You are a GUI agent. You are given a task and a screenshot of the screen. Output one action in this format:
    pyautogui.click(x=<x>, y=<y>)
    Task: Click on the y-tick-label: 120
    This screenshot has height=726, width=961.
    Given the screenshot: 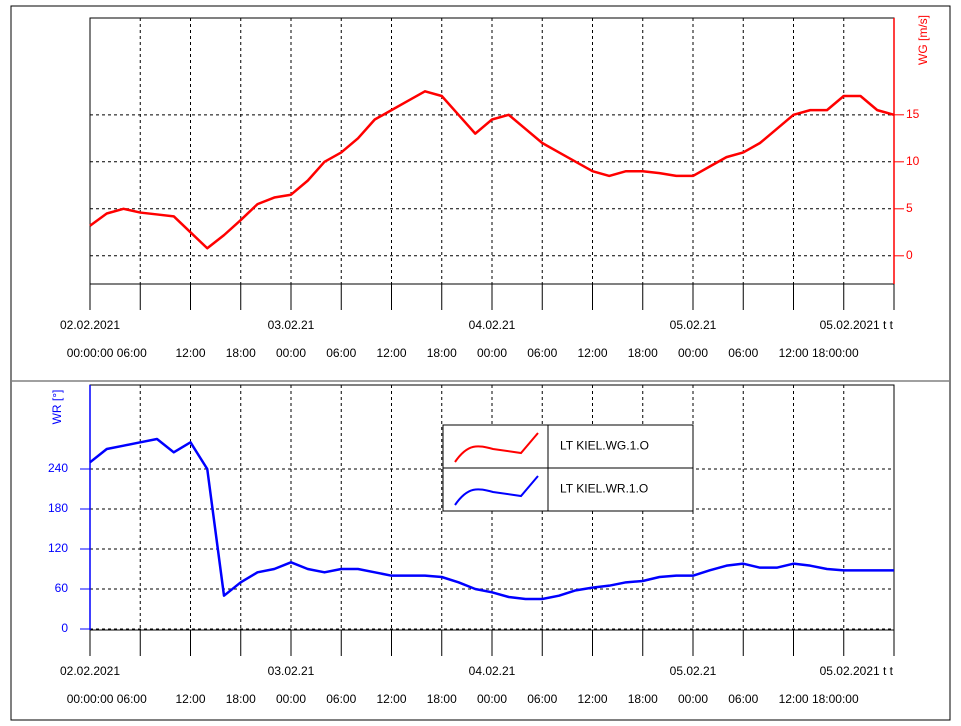 What is the action you would take?
    pyautogui.click(x=58, y=548)
    